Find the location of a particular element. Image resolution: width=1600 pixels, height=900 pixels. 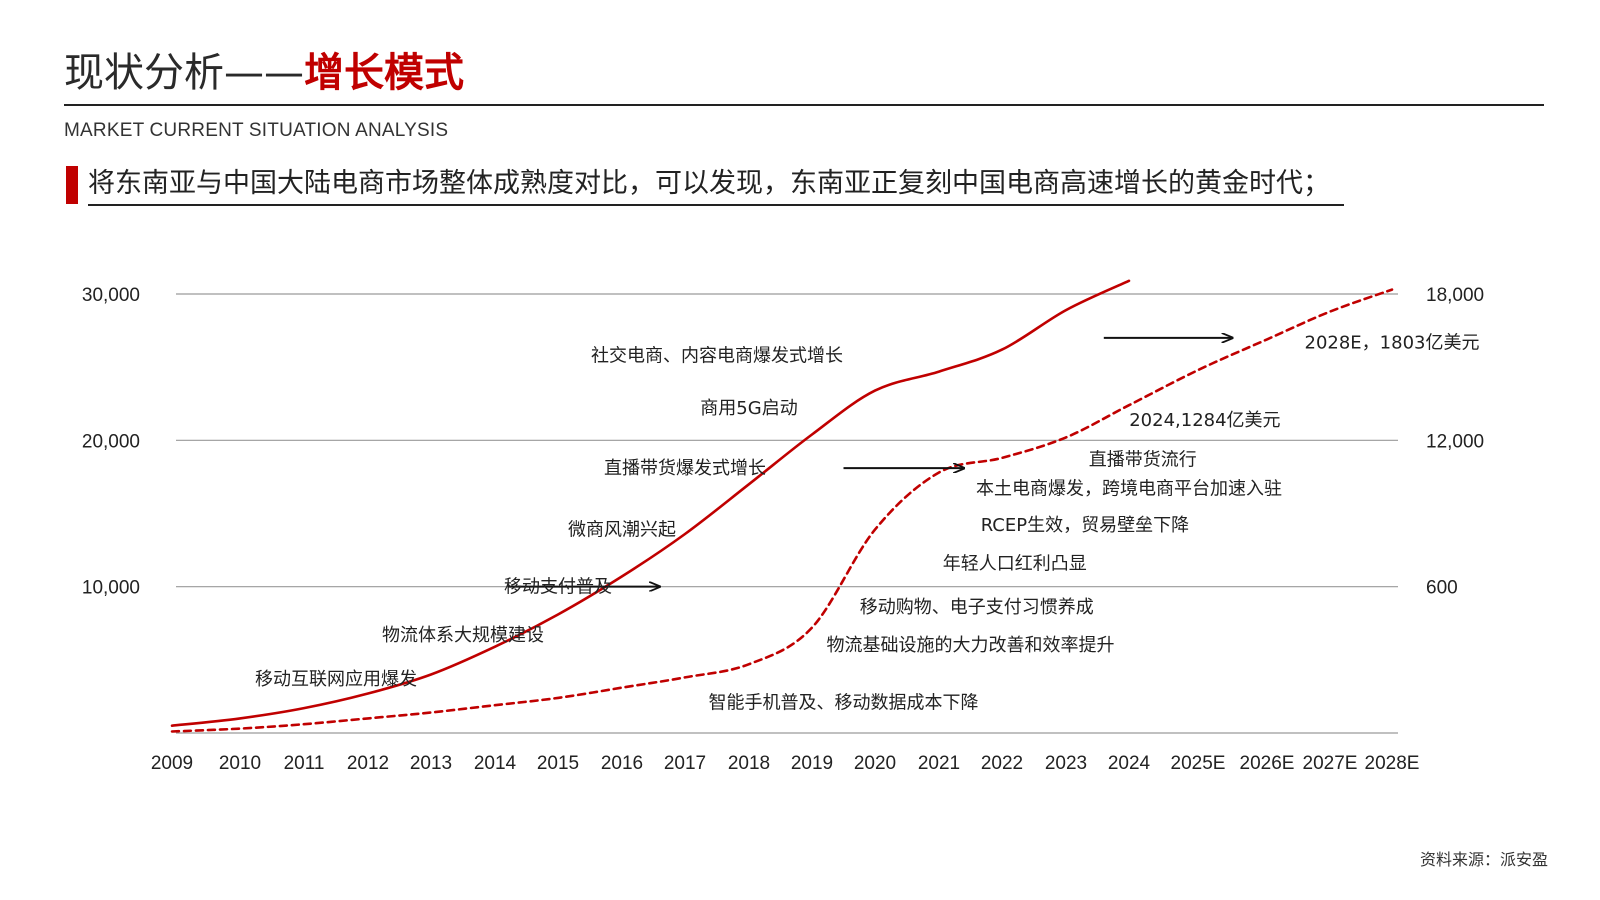

chart-annotation: 年轻人口红利凸显 is located at coordinates (1015, 563).